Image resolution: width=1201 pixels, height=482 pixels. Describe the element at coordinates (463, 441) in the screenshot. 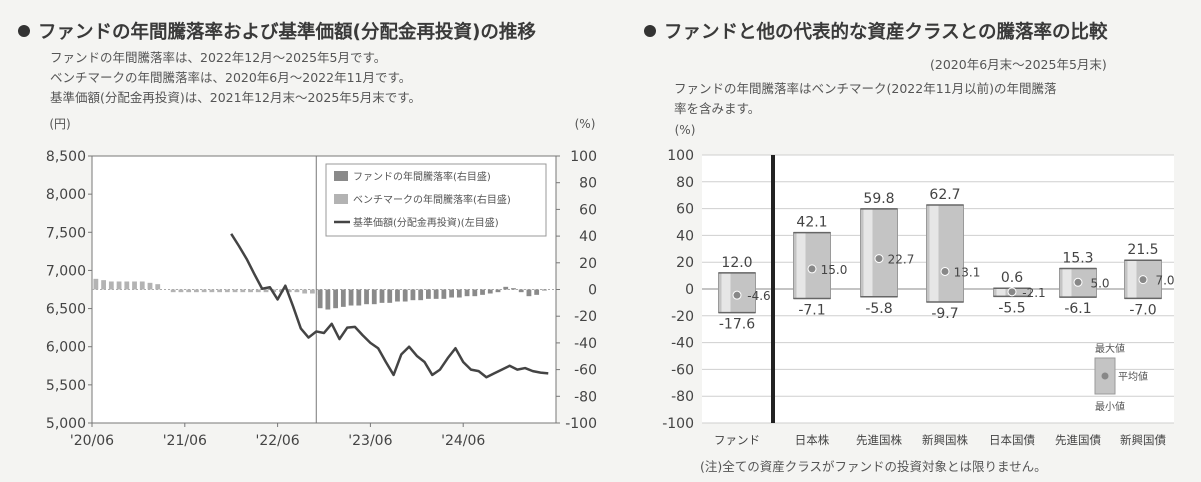

I see `x-tick-label: '24/06` at that location.